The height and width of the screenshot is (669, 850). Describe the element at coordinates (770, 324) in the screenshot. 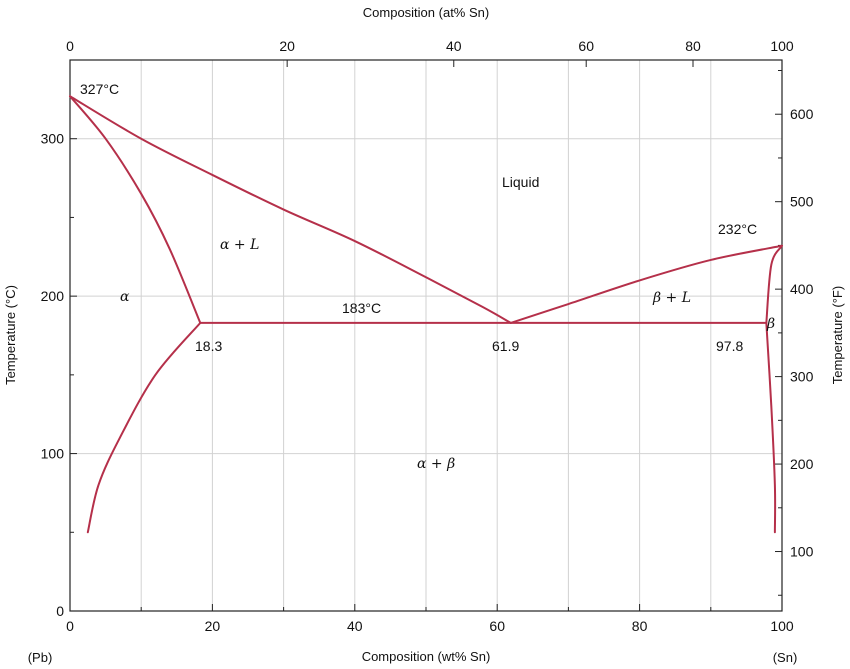

I see `beta-region-label: β` at that location.